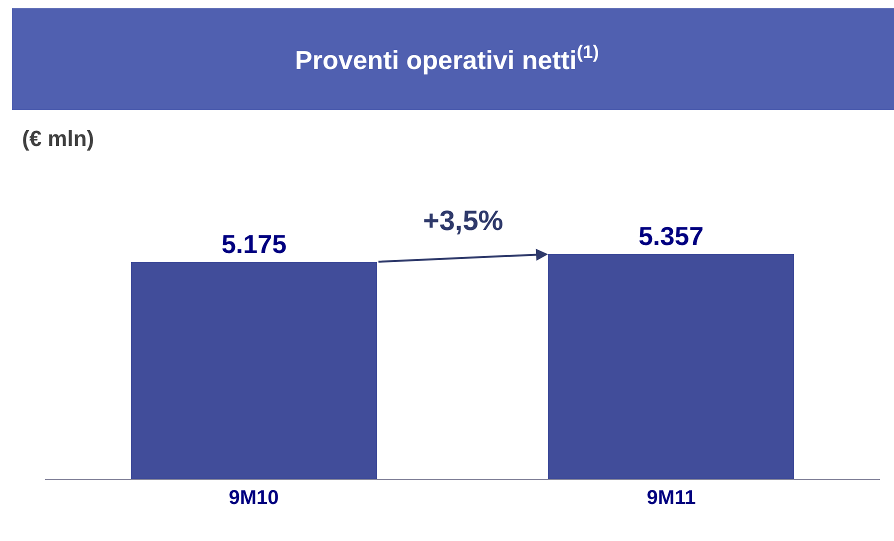 The height and width of the screenshot is (541, 894). What do you see at coordinates (58, 138) in the screenshot?
I see `y-axis-title: (€ mln)` at bounding box center [58, 138].